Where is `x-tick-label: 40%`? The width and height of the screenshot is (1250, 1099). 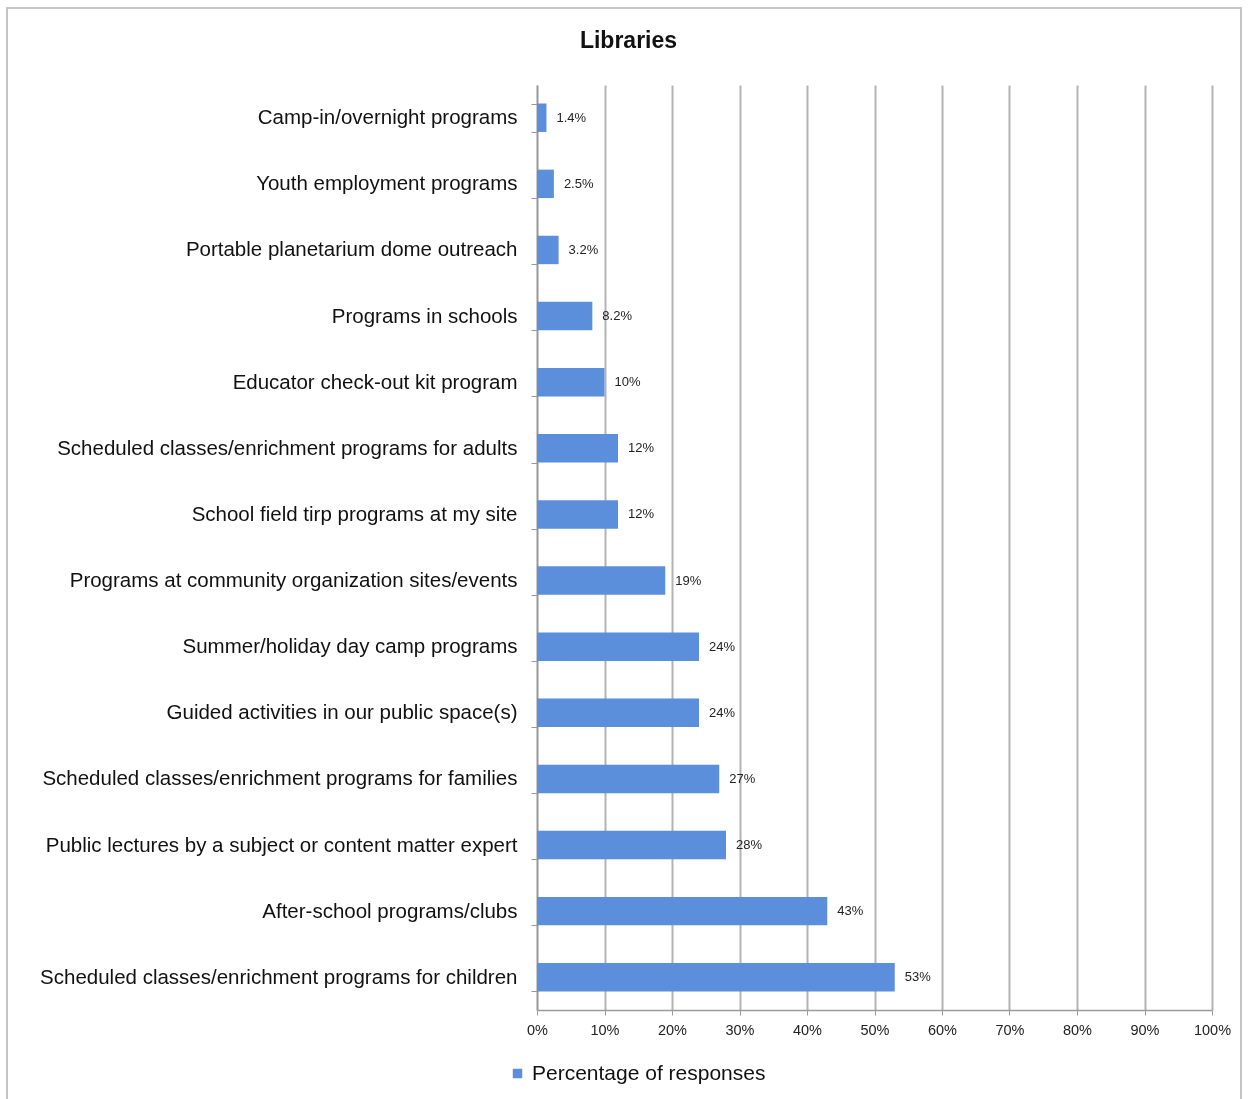
x-tick-label: 40% is located at coordinates (807, 1029).